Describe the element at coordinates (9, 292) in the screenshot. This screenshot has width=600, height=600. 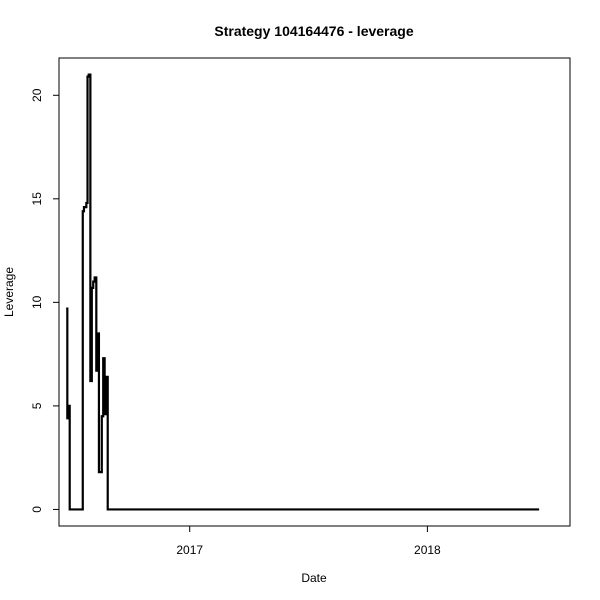
I see `y-axis-label: Leverage` at that location.